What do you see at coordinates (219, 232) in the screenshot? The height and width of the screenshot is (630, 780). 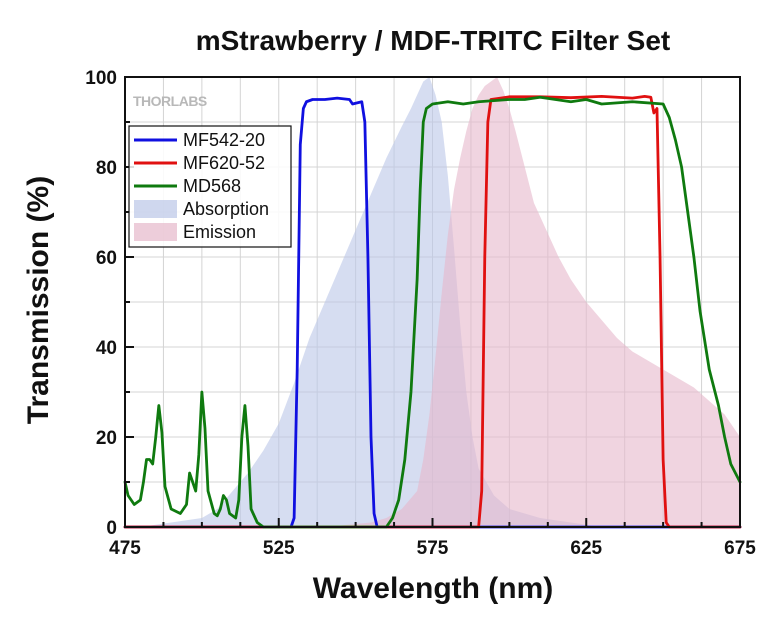 I see `legend-label-emission: Emission` at bounding box center [219, 232].